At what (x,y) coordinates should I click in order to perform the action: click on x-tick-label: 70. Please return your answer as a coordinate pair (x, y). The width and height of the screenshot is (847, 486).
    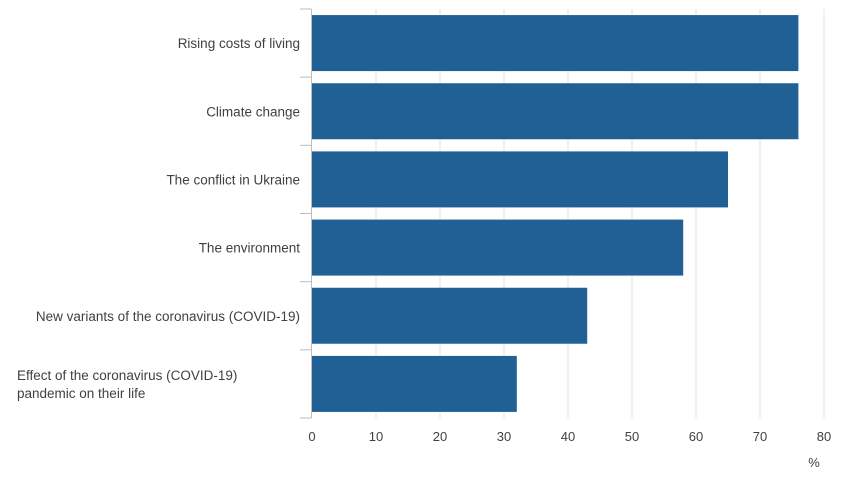
    Looking at the image, I should click on (760, 436).